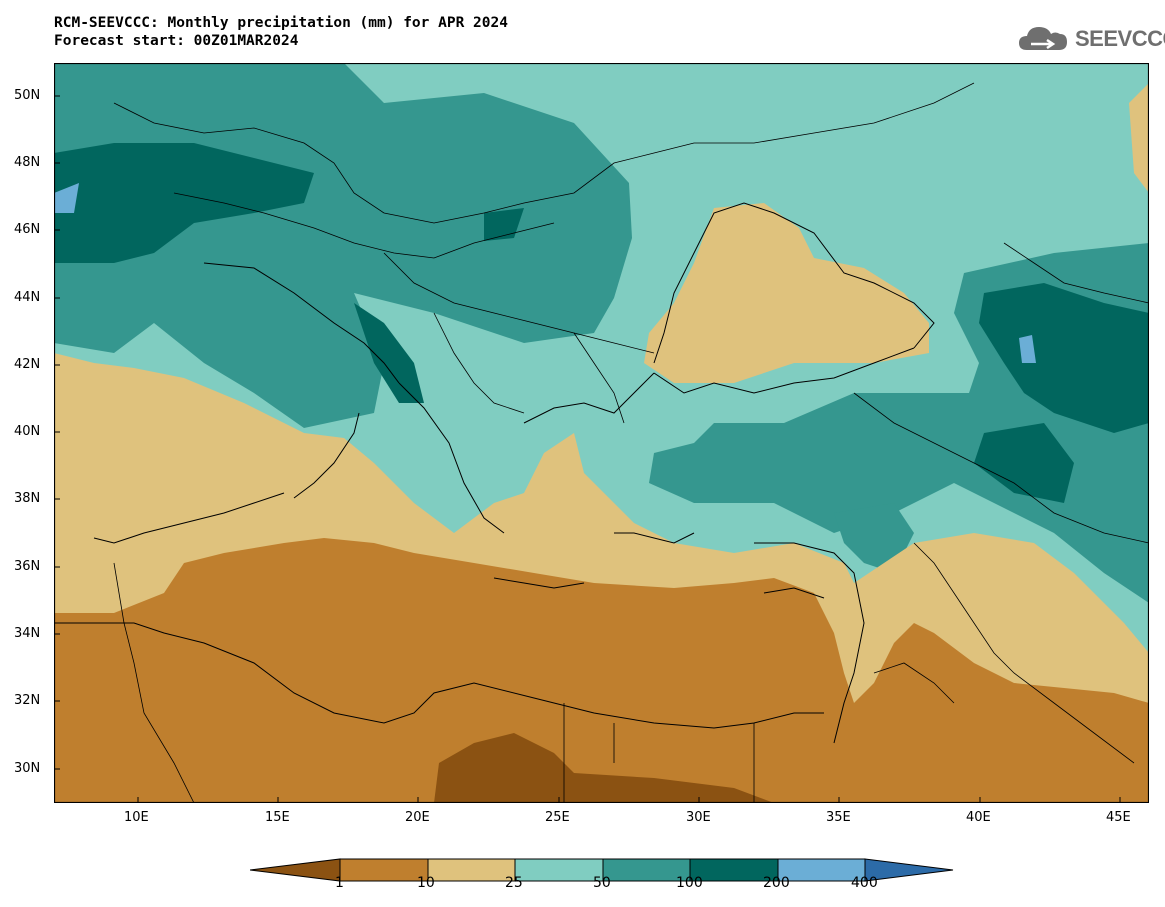 This screenshot has width=1165, height=907. Describe the element at coordinates (27, 431) in the screenshot. I see `lat-label: 40N` at that location.